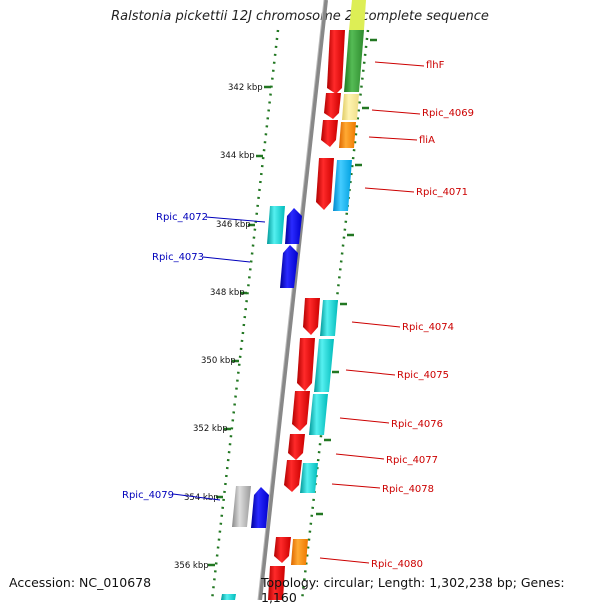 The image size is (600, 605). What do you see at coordinates (357, 15) in the screenshot?
I see `cog-top-partial-yellow` at bounding box center [357, 15].